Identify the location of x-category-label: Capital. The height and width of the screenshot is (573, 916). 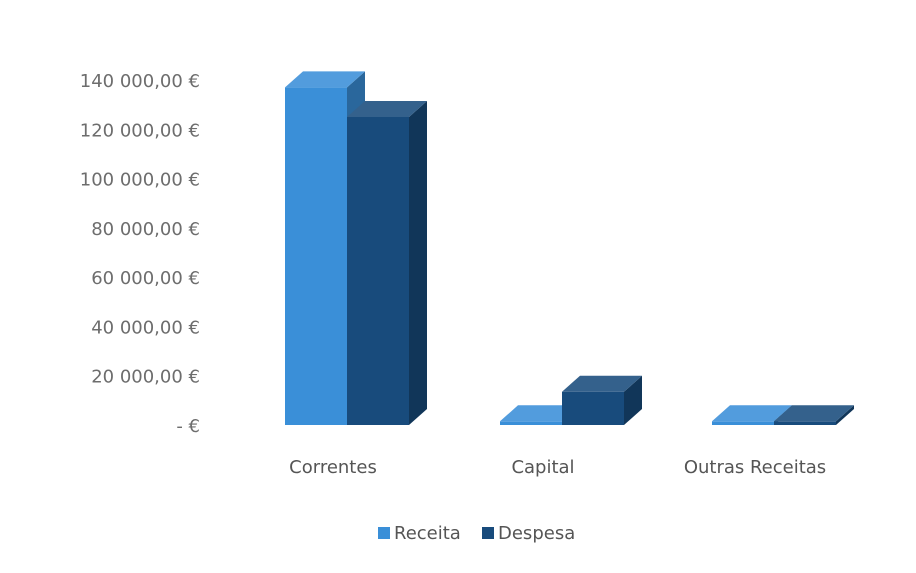
(542, 467).